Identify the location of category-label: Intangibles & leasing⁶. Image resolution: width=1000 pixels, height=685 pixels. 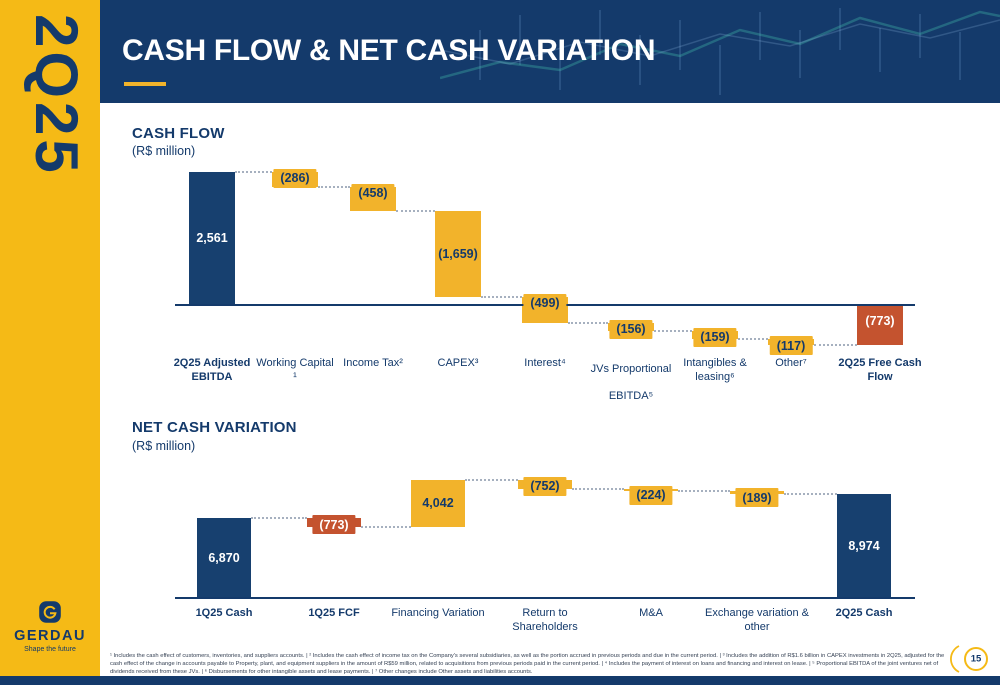
(715, 370).